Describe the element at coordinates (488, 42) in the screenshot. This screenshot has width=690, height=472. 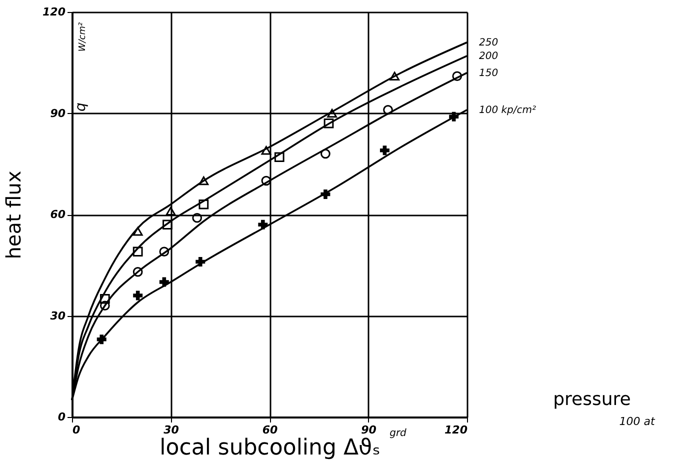
I see `series-label: 250` at that location.